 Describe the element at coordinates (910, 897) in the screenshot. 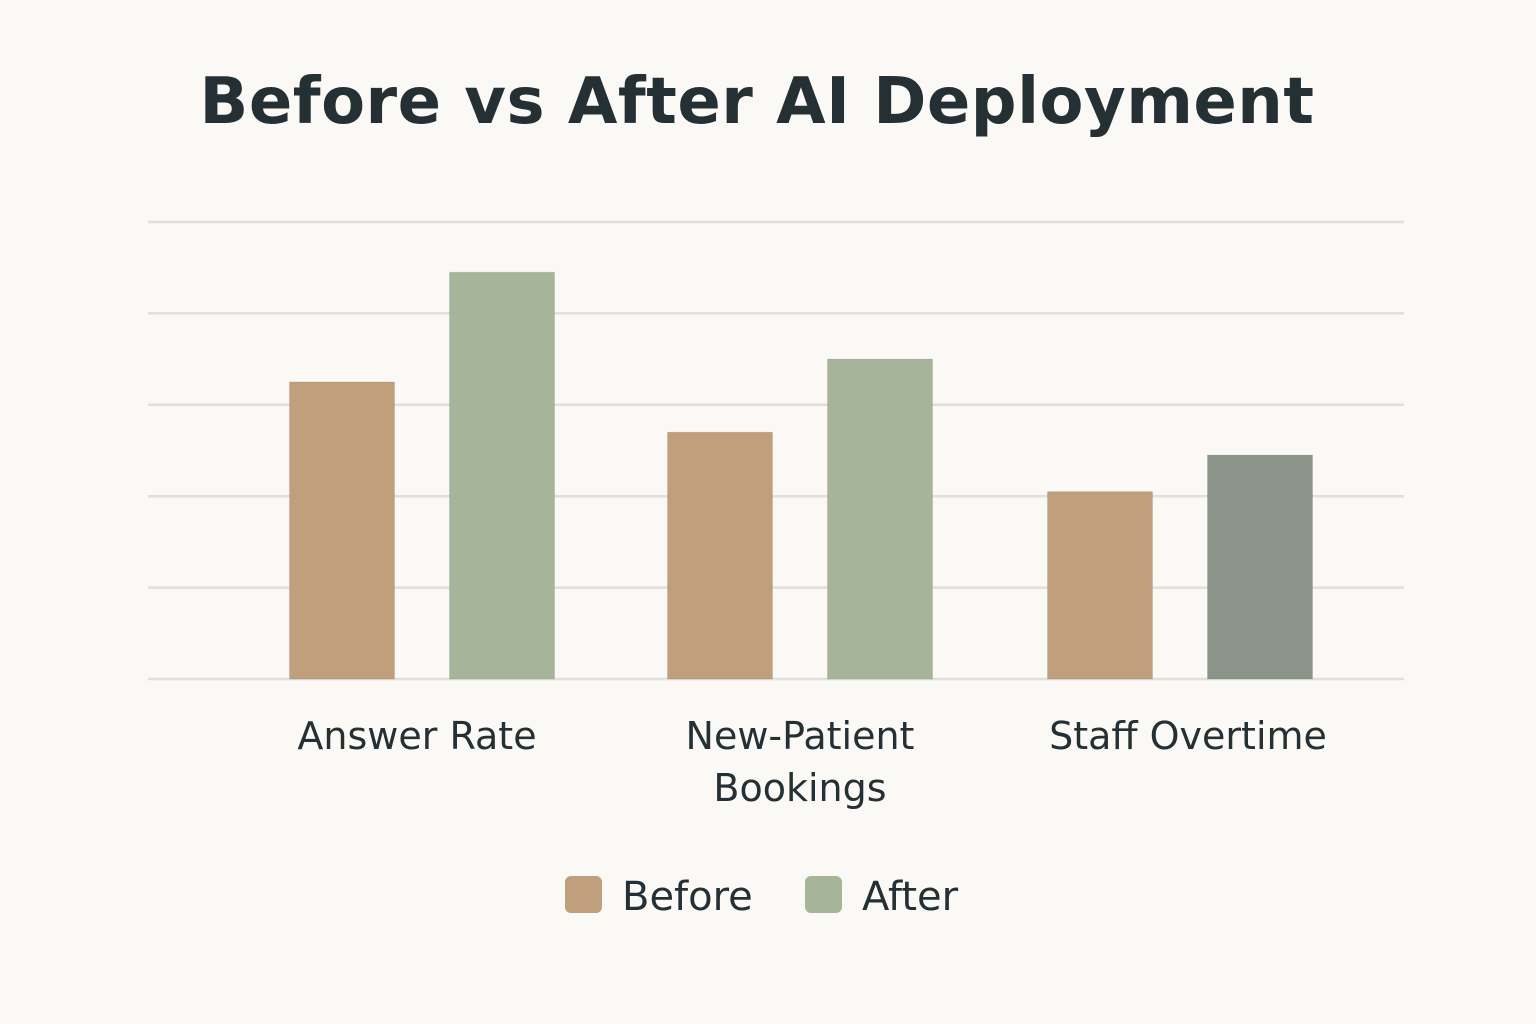

I see `legend-label-after: After` at that location.